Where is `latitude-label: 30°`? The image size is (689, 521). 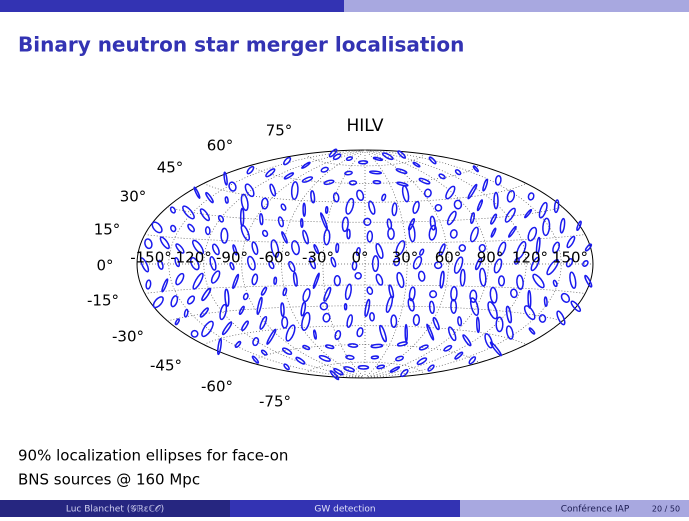
latitude-label: 30° is located at coordinates (133, 197).